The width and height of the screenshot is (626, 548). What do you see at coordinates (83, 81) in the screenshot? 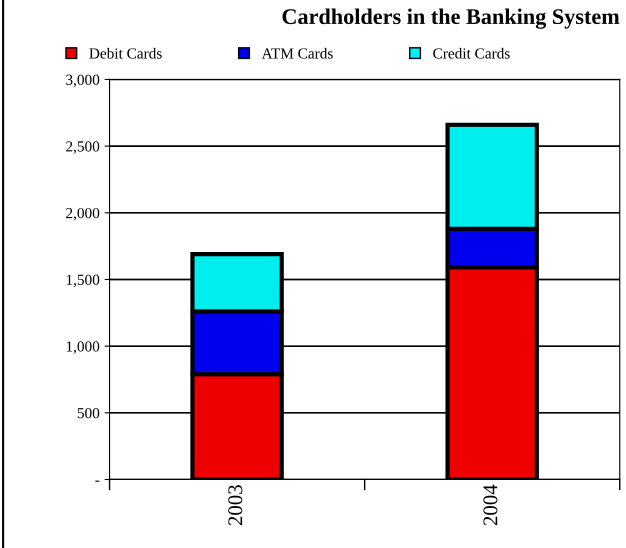
I see `y-tick-label: 3,000` at bounding box center [83, 81].